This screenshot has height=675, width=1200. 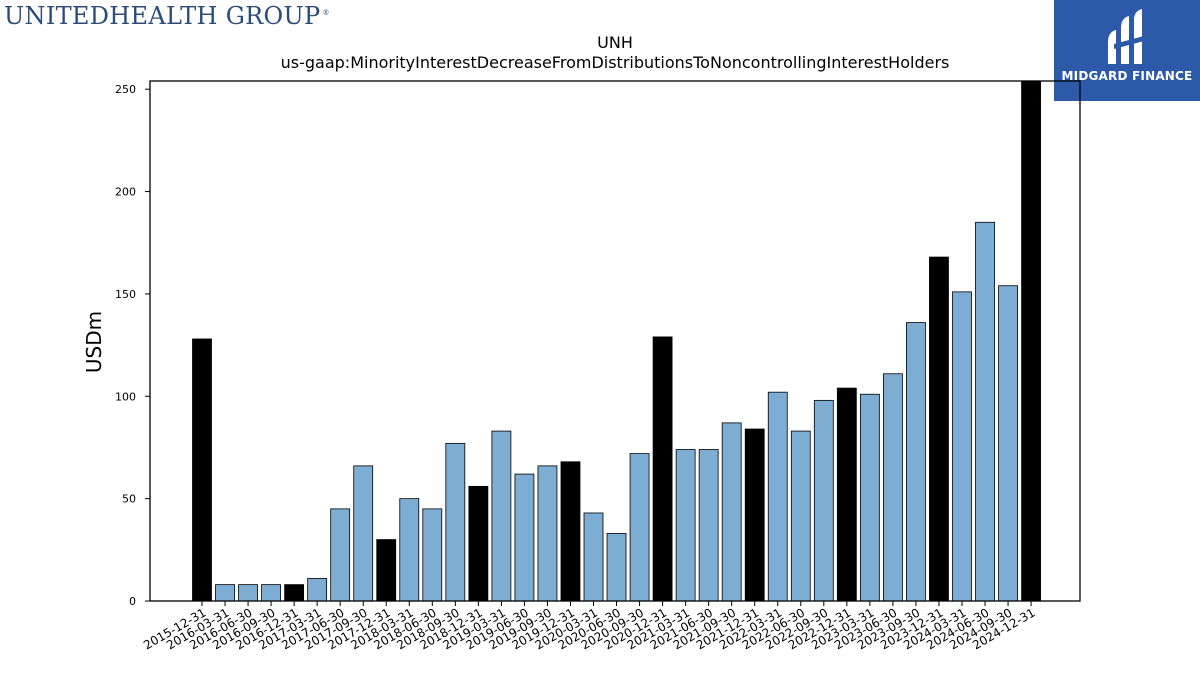 I want to click on y-axis-label: USDm, so click(x=94, y=342).